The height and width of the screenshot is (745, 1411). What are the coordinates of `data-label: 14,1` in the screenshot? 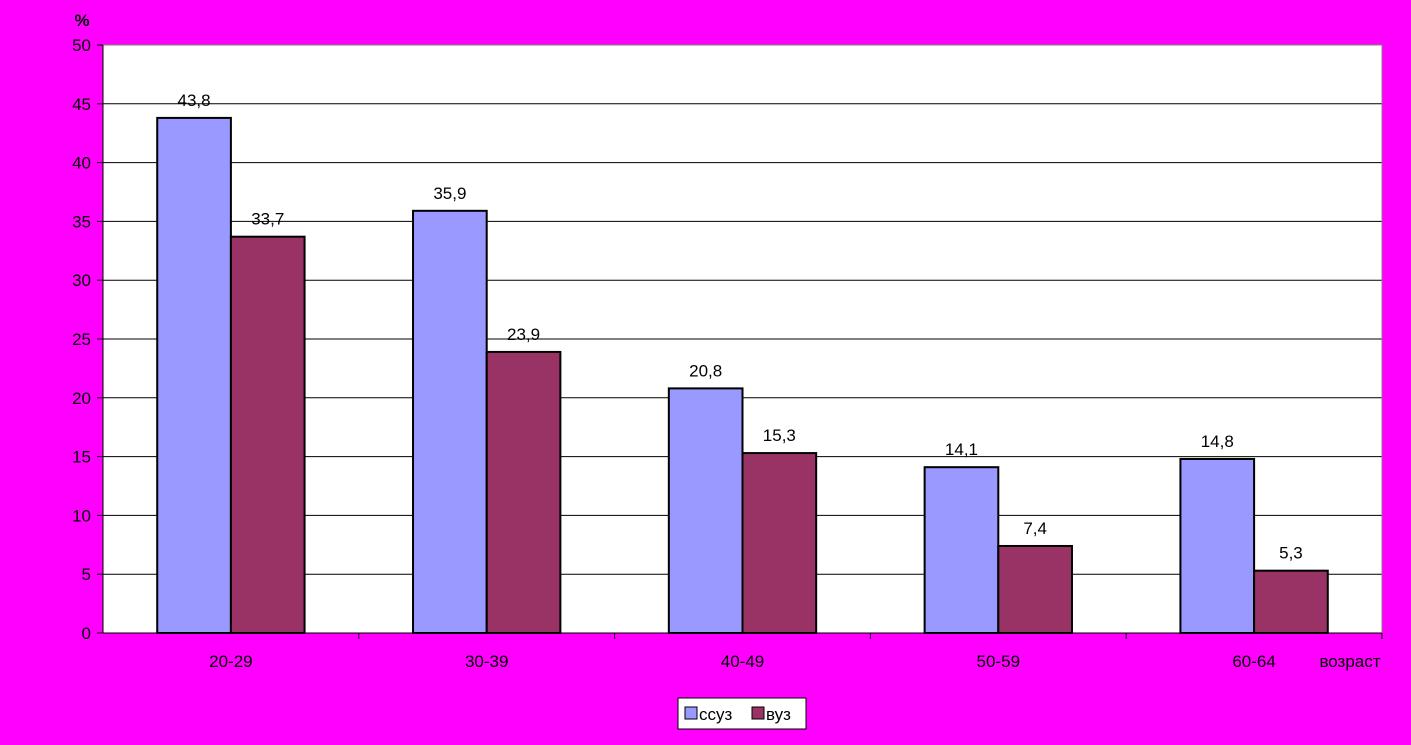 It's located at (961, 449).